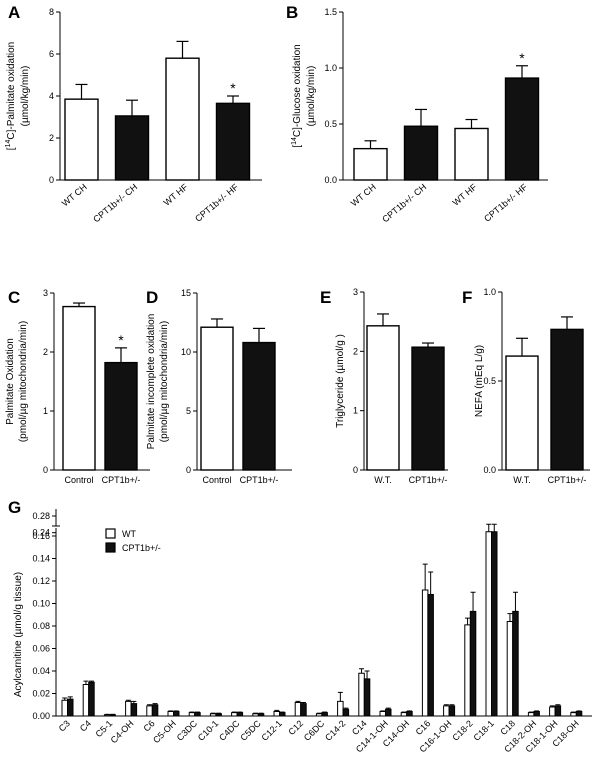 The width and height of the screenshot is (600, 763). Describe the element at coordinates (149, 725) in the screenshot. I see `category-label: C6` at that location.